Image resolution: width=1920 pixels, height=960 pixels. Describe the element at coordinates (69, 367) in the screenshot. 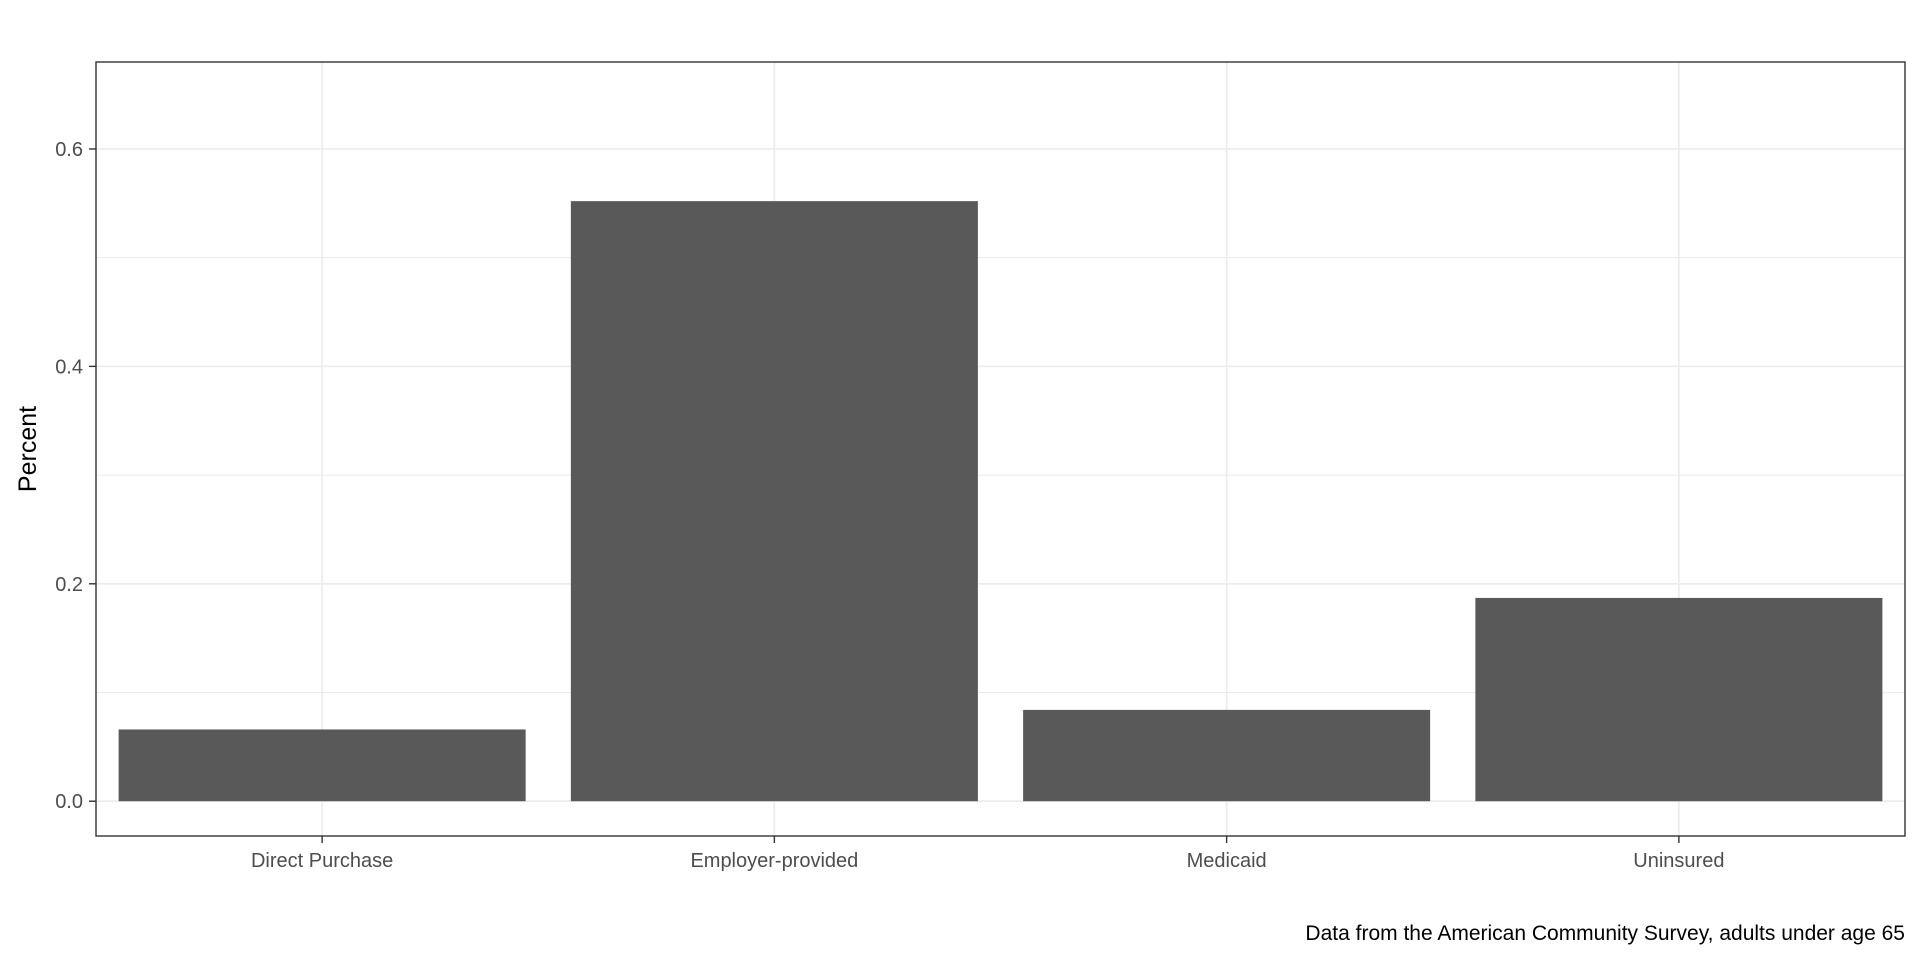

I see `y-tick-label: 0.4` at that location.